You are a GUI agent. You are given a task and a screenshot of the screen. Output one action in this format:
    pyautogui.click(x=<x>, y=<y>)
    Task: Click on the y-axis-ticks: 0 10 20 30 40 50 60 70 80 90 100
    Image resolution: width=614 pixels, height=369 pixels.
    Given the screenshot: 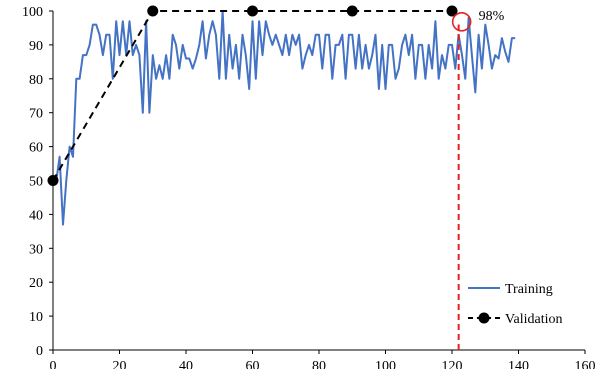 What is the action you would take?
    pyautogui.click(x=37, y=182)
    